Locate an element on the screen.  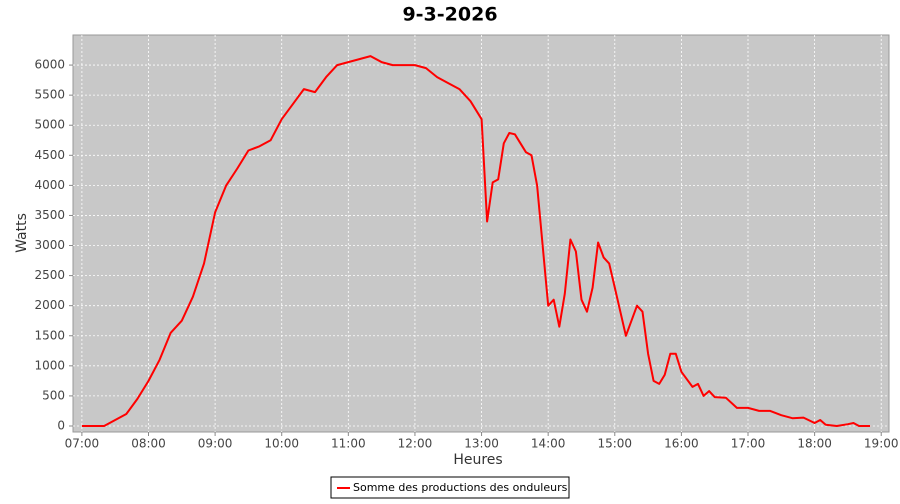
y-tick-label: 2000 is located at coordinates (49, 305).